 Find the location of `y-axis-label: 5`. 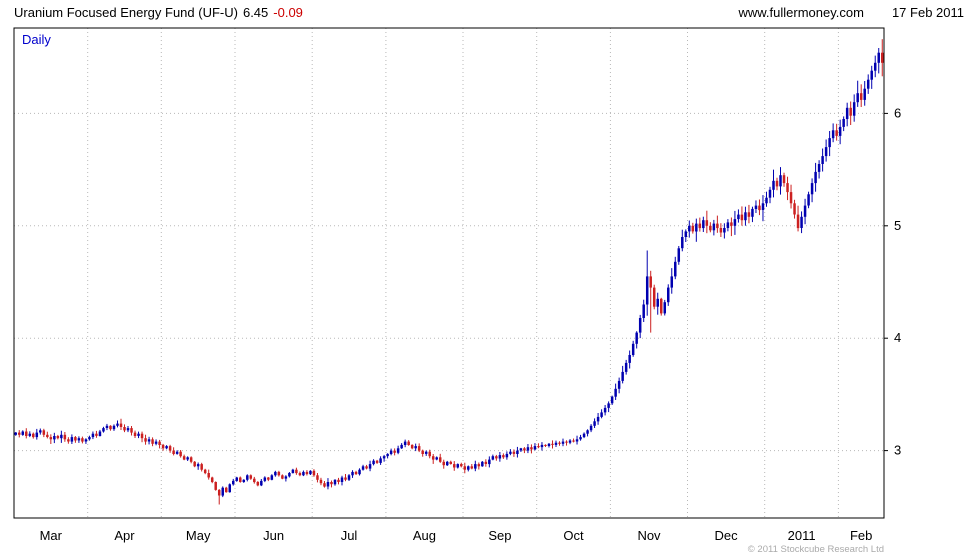

y-axis-label: 5 is located at coordinates (897, 225).